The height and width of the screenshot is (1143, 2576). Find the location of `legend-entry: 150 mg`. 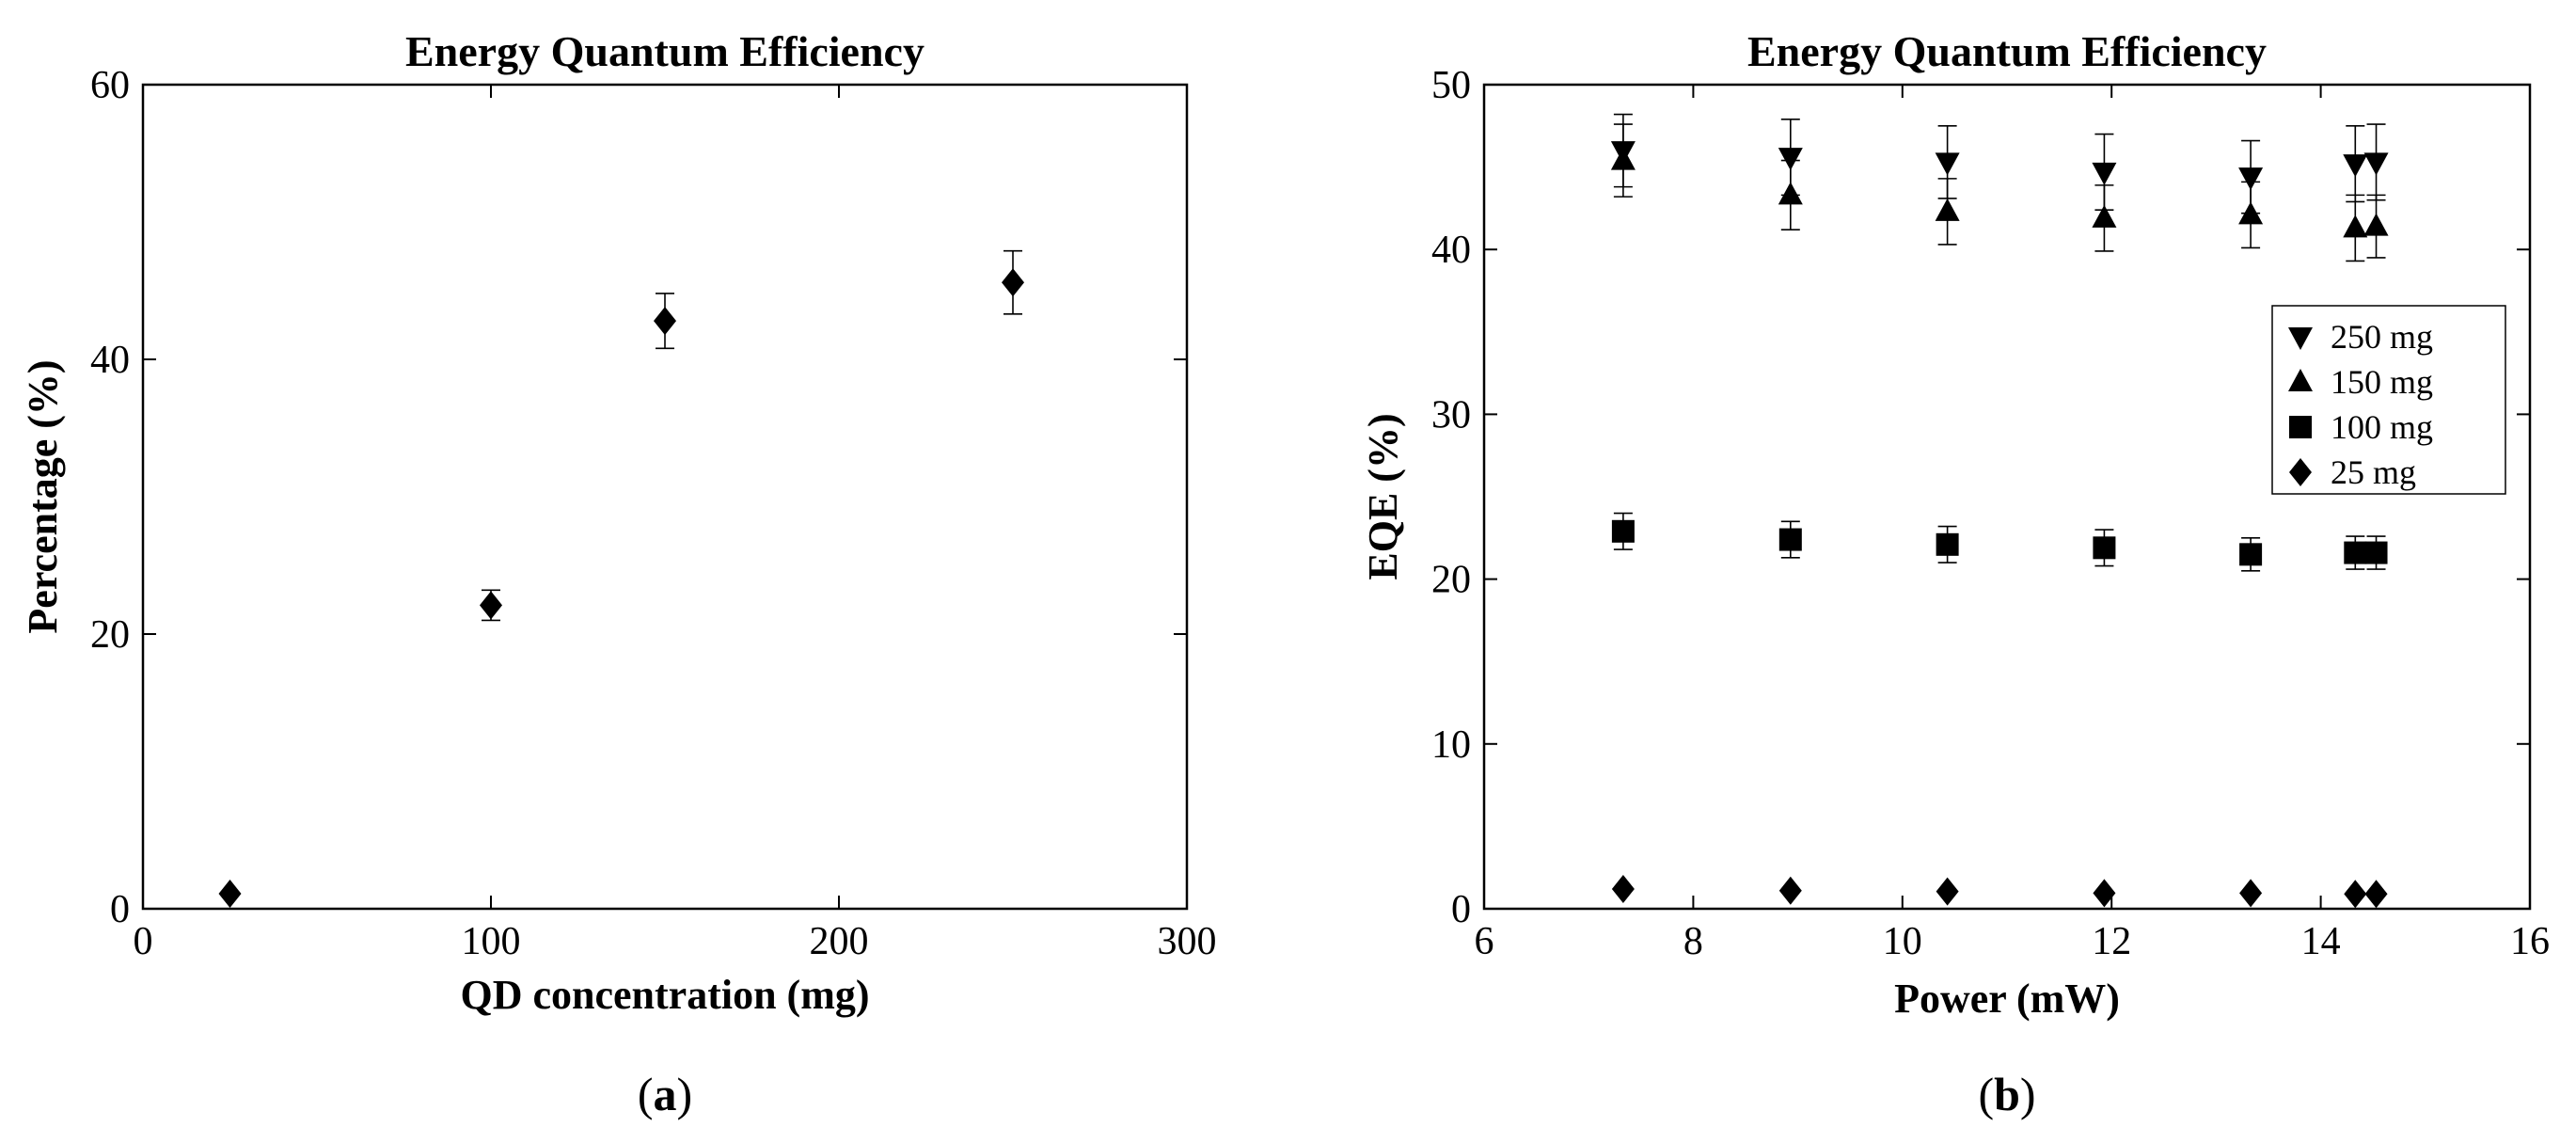

legend-entry: 150 mg is located at coordinates (2382, 382).